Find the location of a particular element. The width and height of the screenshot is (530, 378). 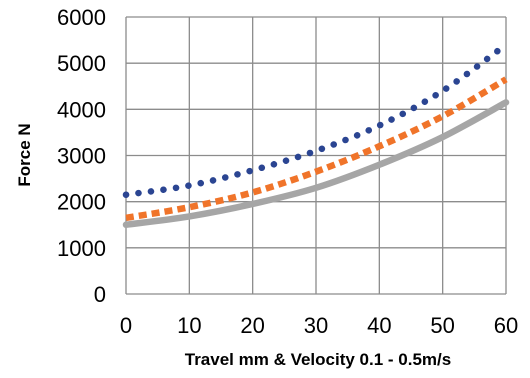

x-tick-label: 0 is located at coordinates (126, 325).